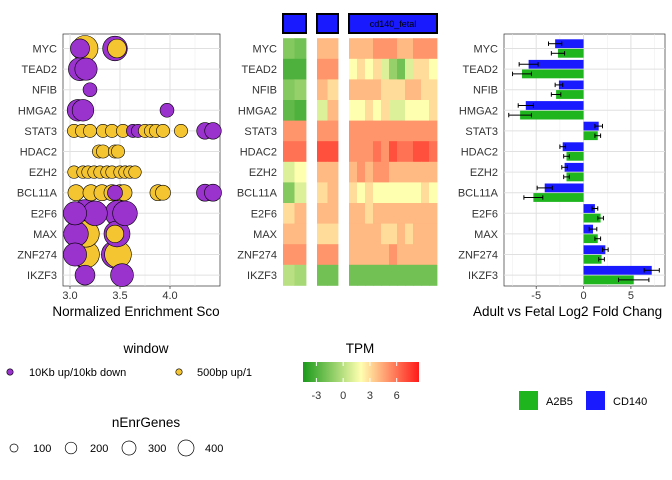 This screenshot has height=480, width=672. Describe the element at coordinates (480, 70) in the screenshot. I see `bar-y-tick-label: TEAD2` at that location.